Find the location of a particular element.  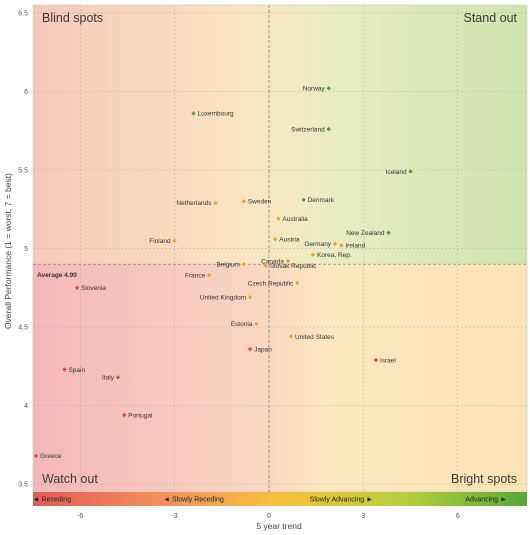

x-tick-label: 6 is located at coordinates (458, 516).